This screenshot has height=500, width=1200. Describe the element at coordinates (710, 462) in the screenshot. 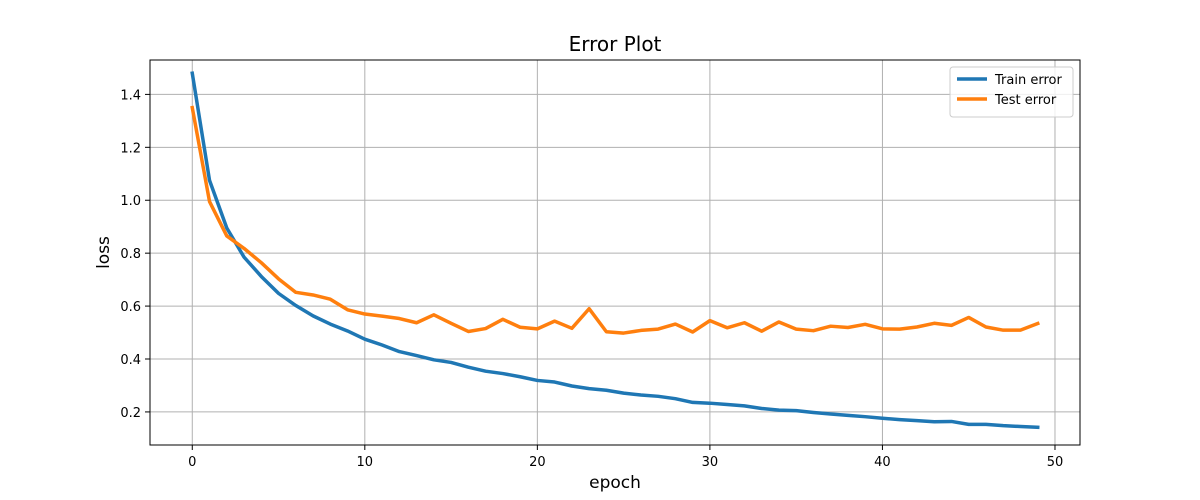

I see `x-tick-label: 30` at that location.